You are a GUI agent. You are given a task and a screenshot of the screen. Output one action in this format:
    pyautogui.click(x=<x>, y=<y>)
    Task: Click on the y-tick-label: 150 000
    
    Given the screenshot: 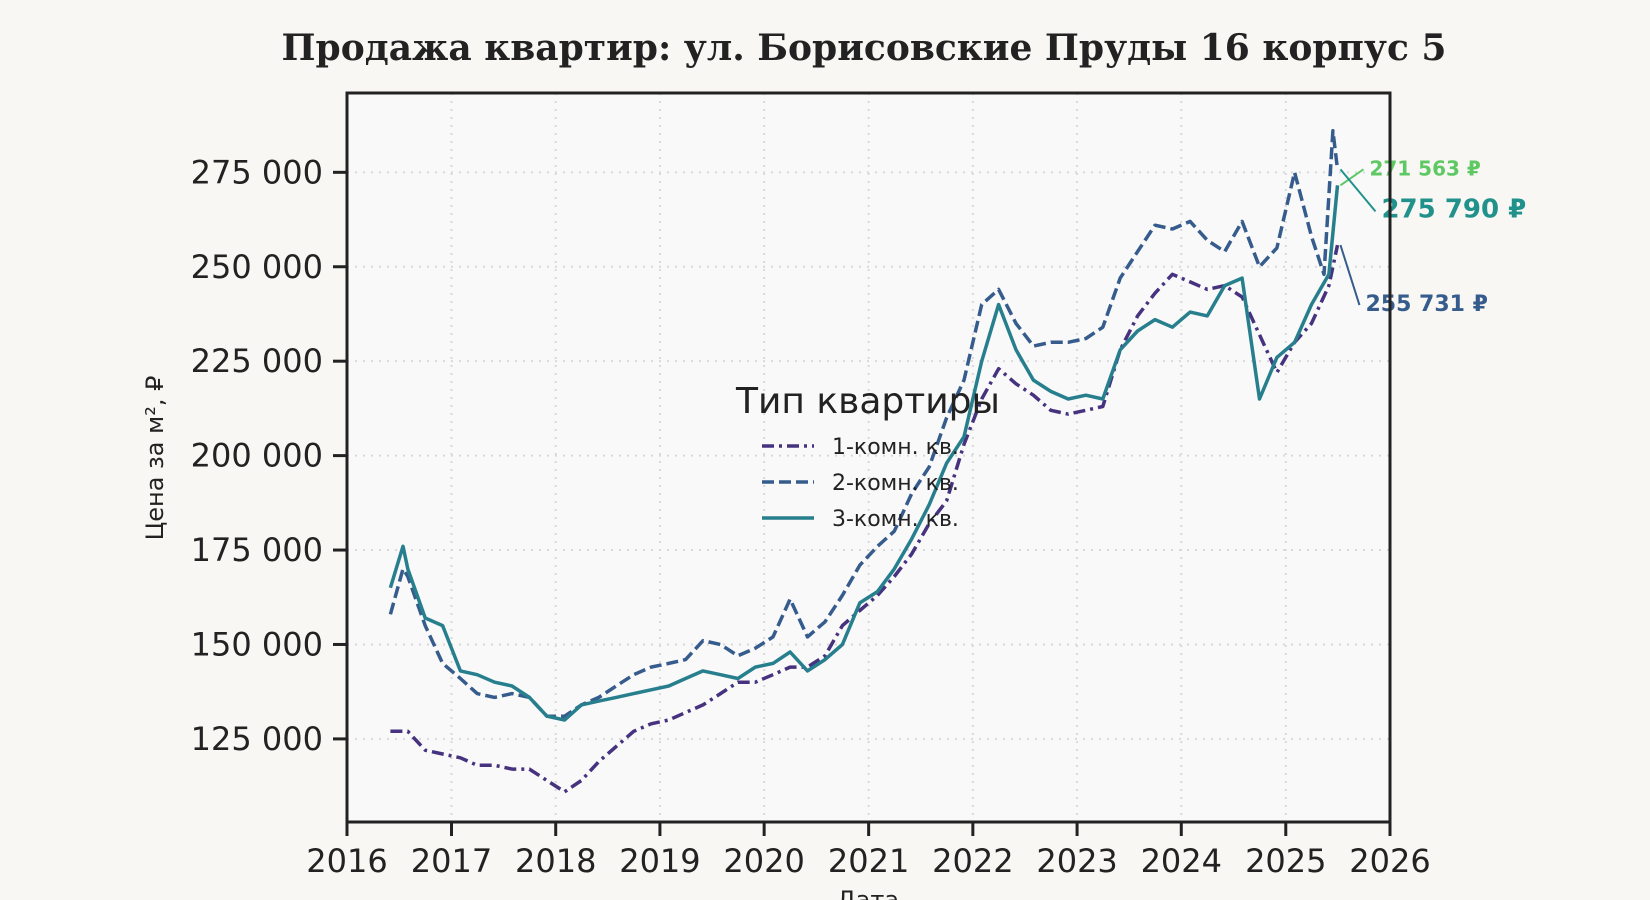 What is the action you would take?
    pyautogui.click(x=257, y=644)
    